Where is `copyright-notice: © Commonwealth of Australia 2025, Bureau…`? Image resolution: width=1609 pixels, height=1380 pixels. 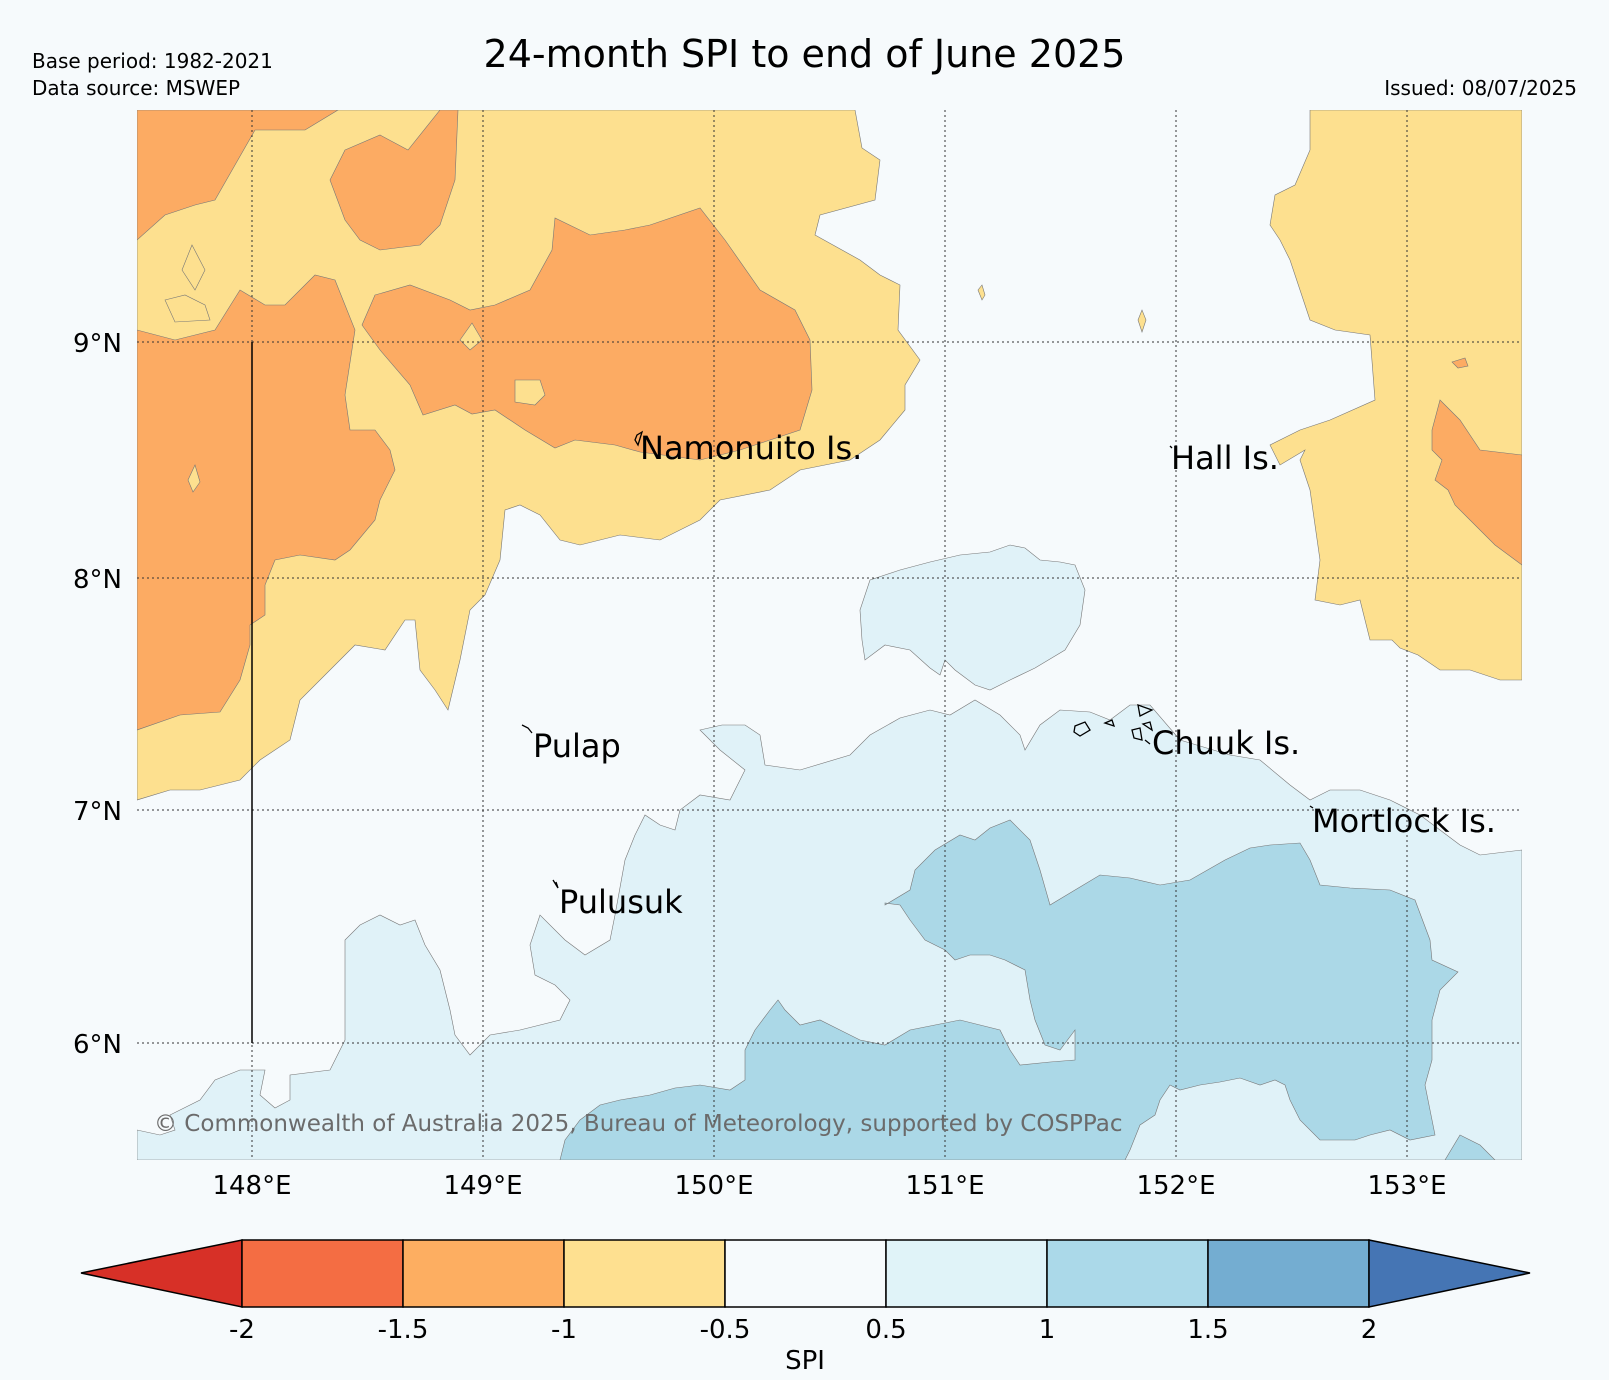
copyright-notice: © Commonwealth of Australia 2025, Bureau… is located at coordinates (638, 1124).